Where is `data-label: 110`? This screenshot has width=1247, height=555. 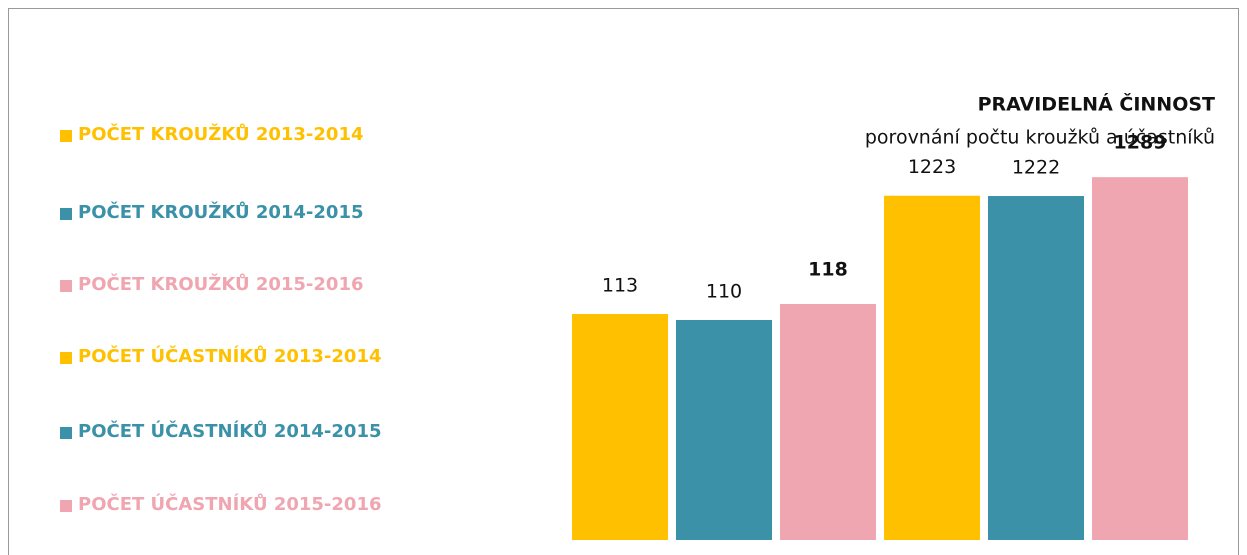
data-label: 110 is located at coordinates (724, 292).